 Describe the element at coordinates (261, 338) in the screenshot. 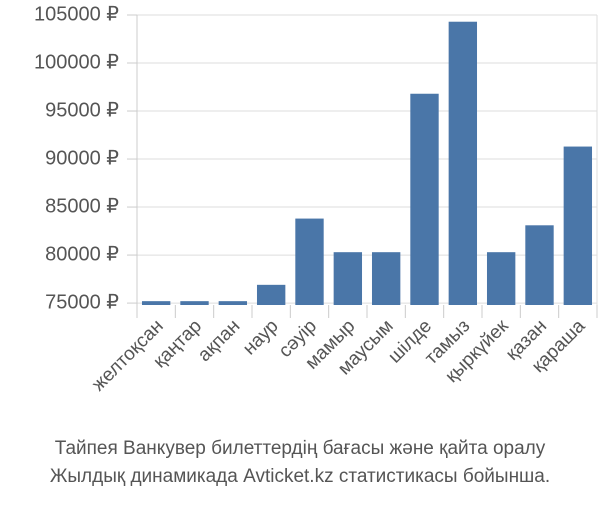

I see `x-tick-label: наур` at that location.